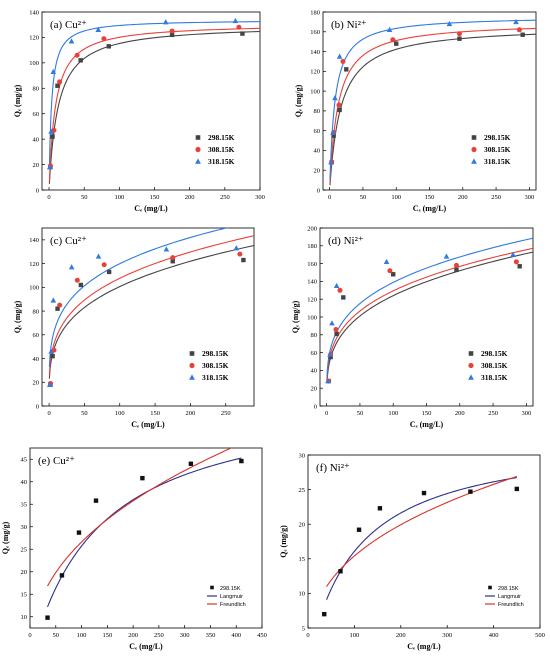  What do you see at coordinates (346, 241) in the screenshot?
I see `panel-title: (d) Ni²⁺` at bounding box center [346, 241].